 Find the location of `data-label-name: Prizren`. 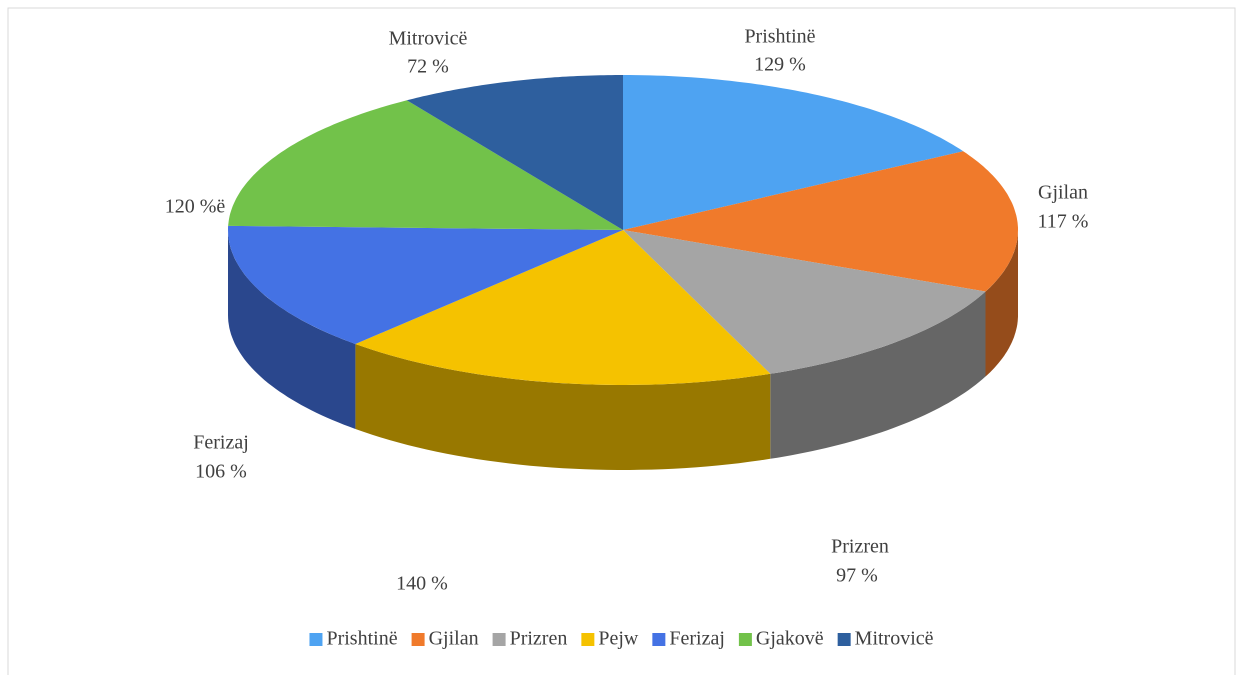

data-label-name: Prizren is located at coordinates (860, 547).